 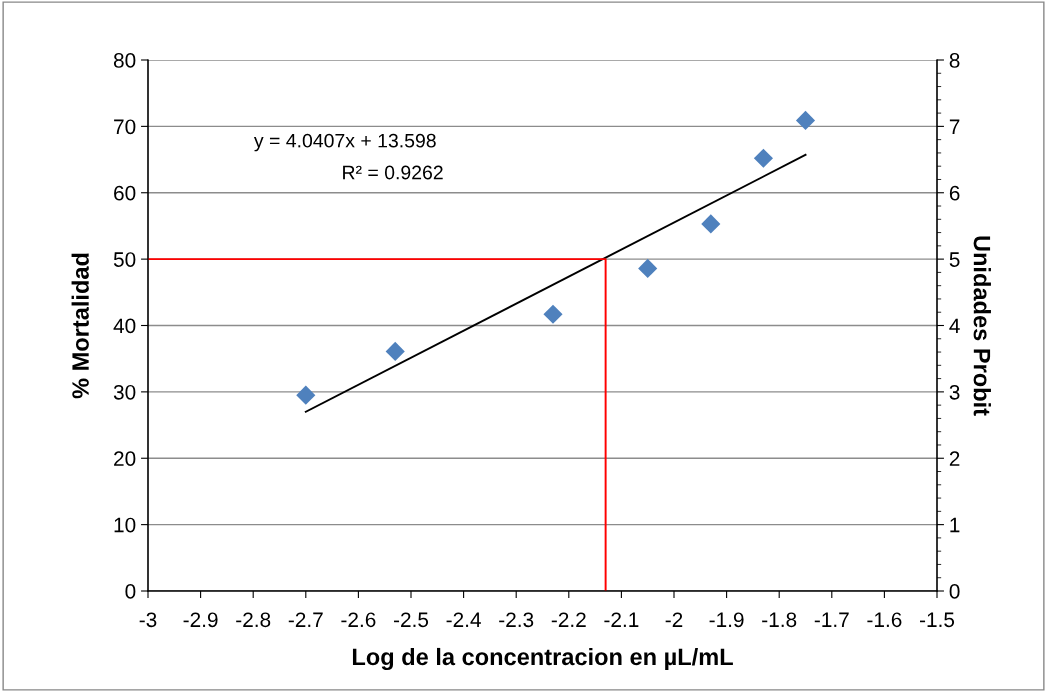 What do you see at coordinates (542, 659) in the screenshot?
I see `x-axis-title: Log de la concentracion en µL/mL` at bounding box center [542, 659].